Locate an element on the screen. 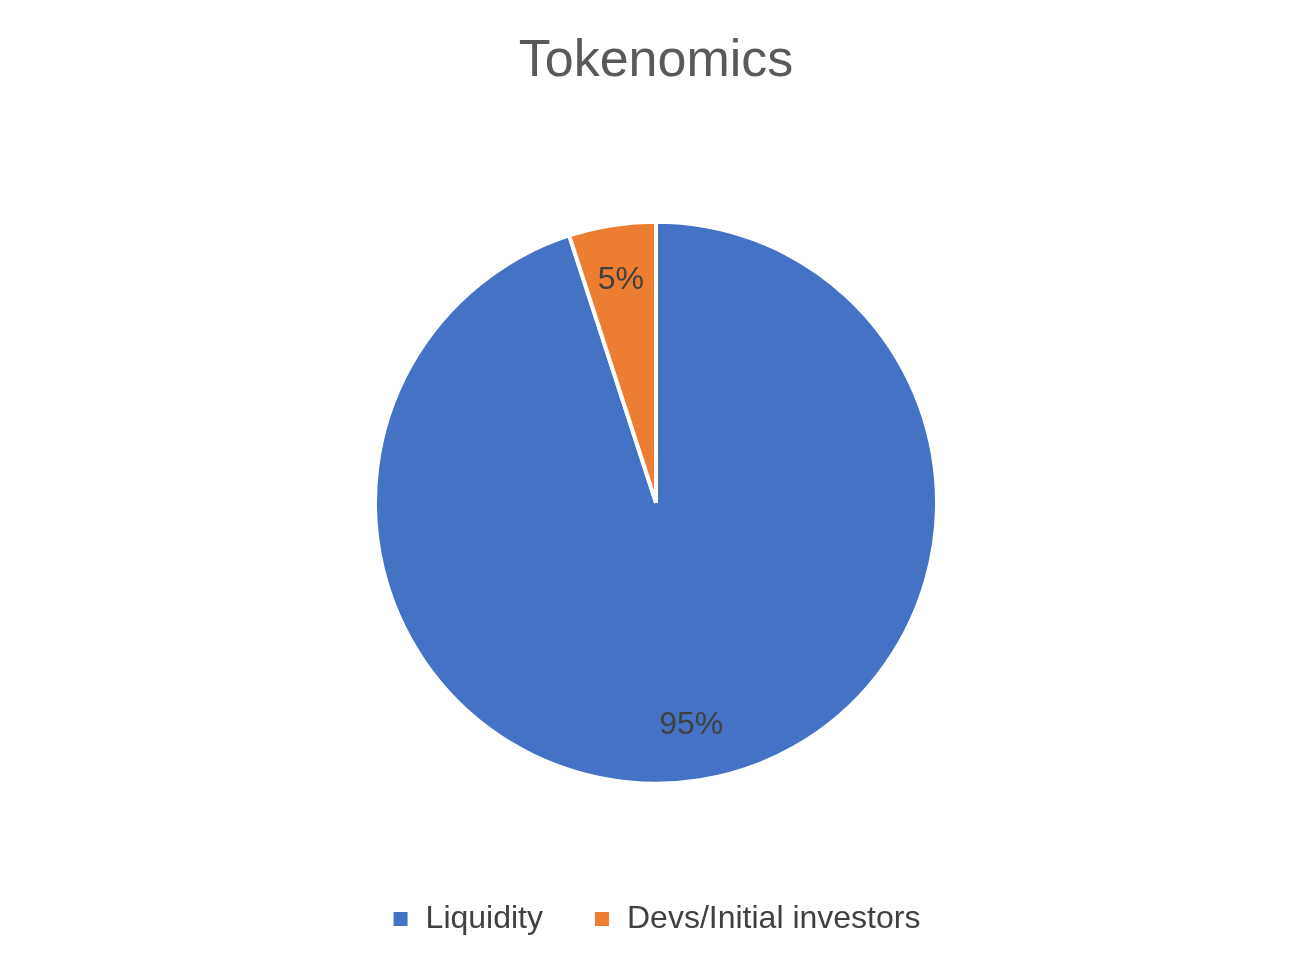  data-label: 95% is located at coordinates (691, 722).